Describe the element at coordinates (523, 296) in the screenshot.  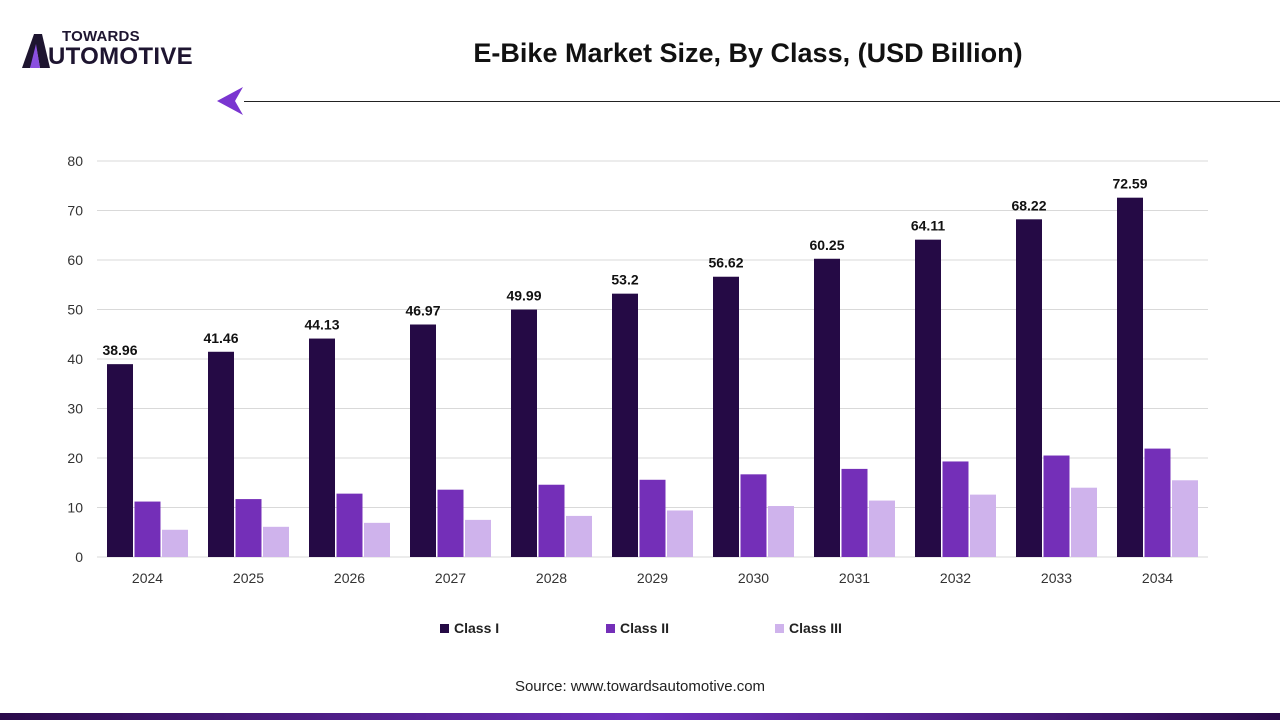
I see `data-label: 49.99` at that location.